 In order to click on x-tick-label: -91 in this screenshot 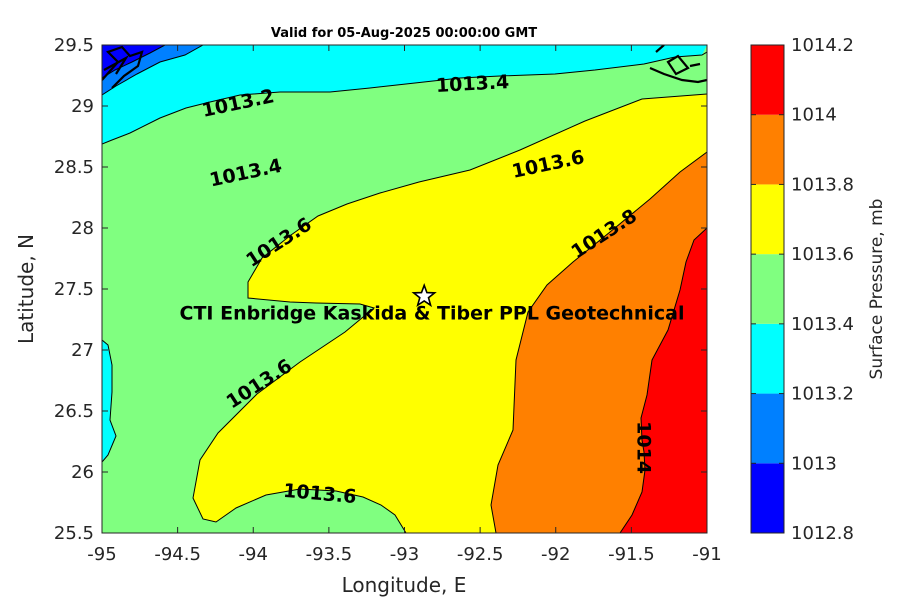, I will do `click(706, 554)`.